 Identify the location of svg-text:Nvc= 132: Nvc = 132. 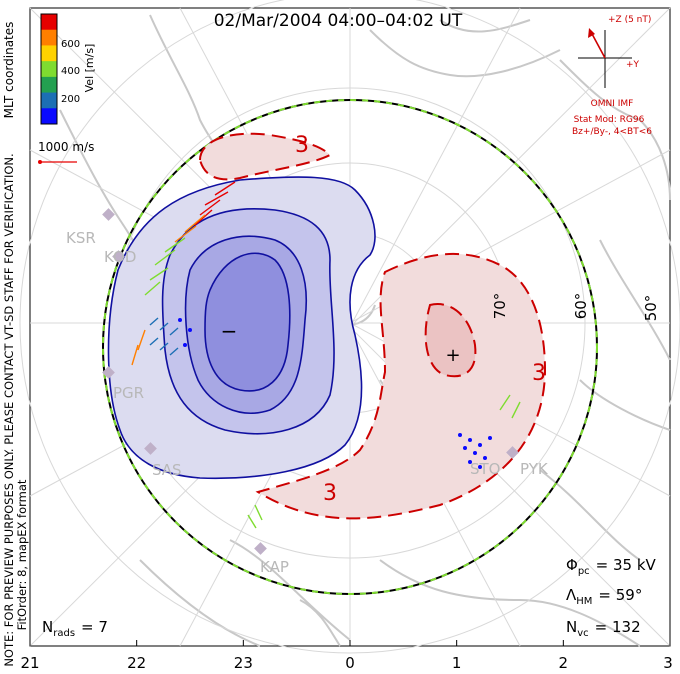
(603, 628).